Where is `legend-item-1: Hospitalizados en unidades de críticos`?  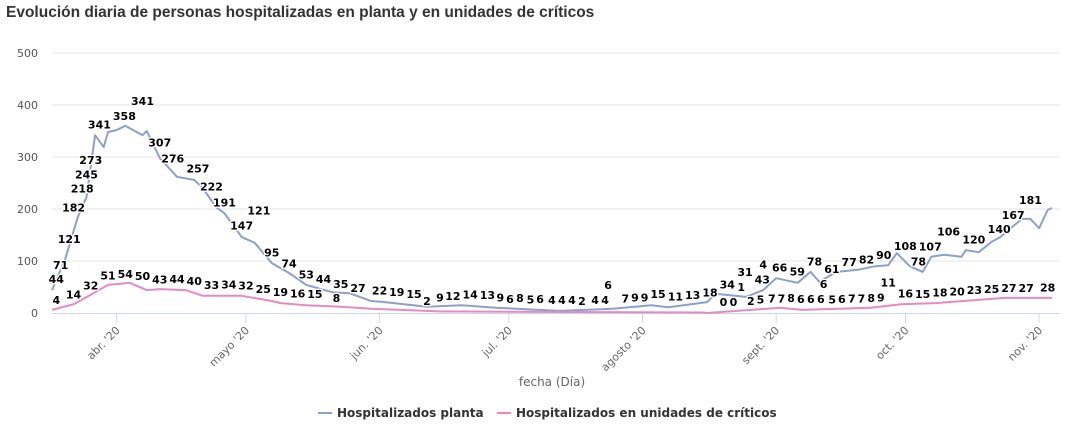
legend-item-1: Hospitalizados en unidades de críticos is located at coordinates (637, 413).